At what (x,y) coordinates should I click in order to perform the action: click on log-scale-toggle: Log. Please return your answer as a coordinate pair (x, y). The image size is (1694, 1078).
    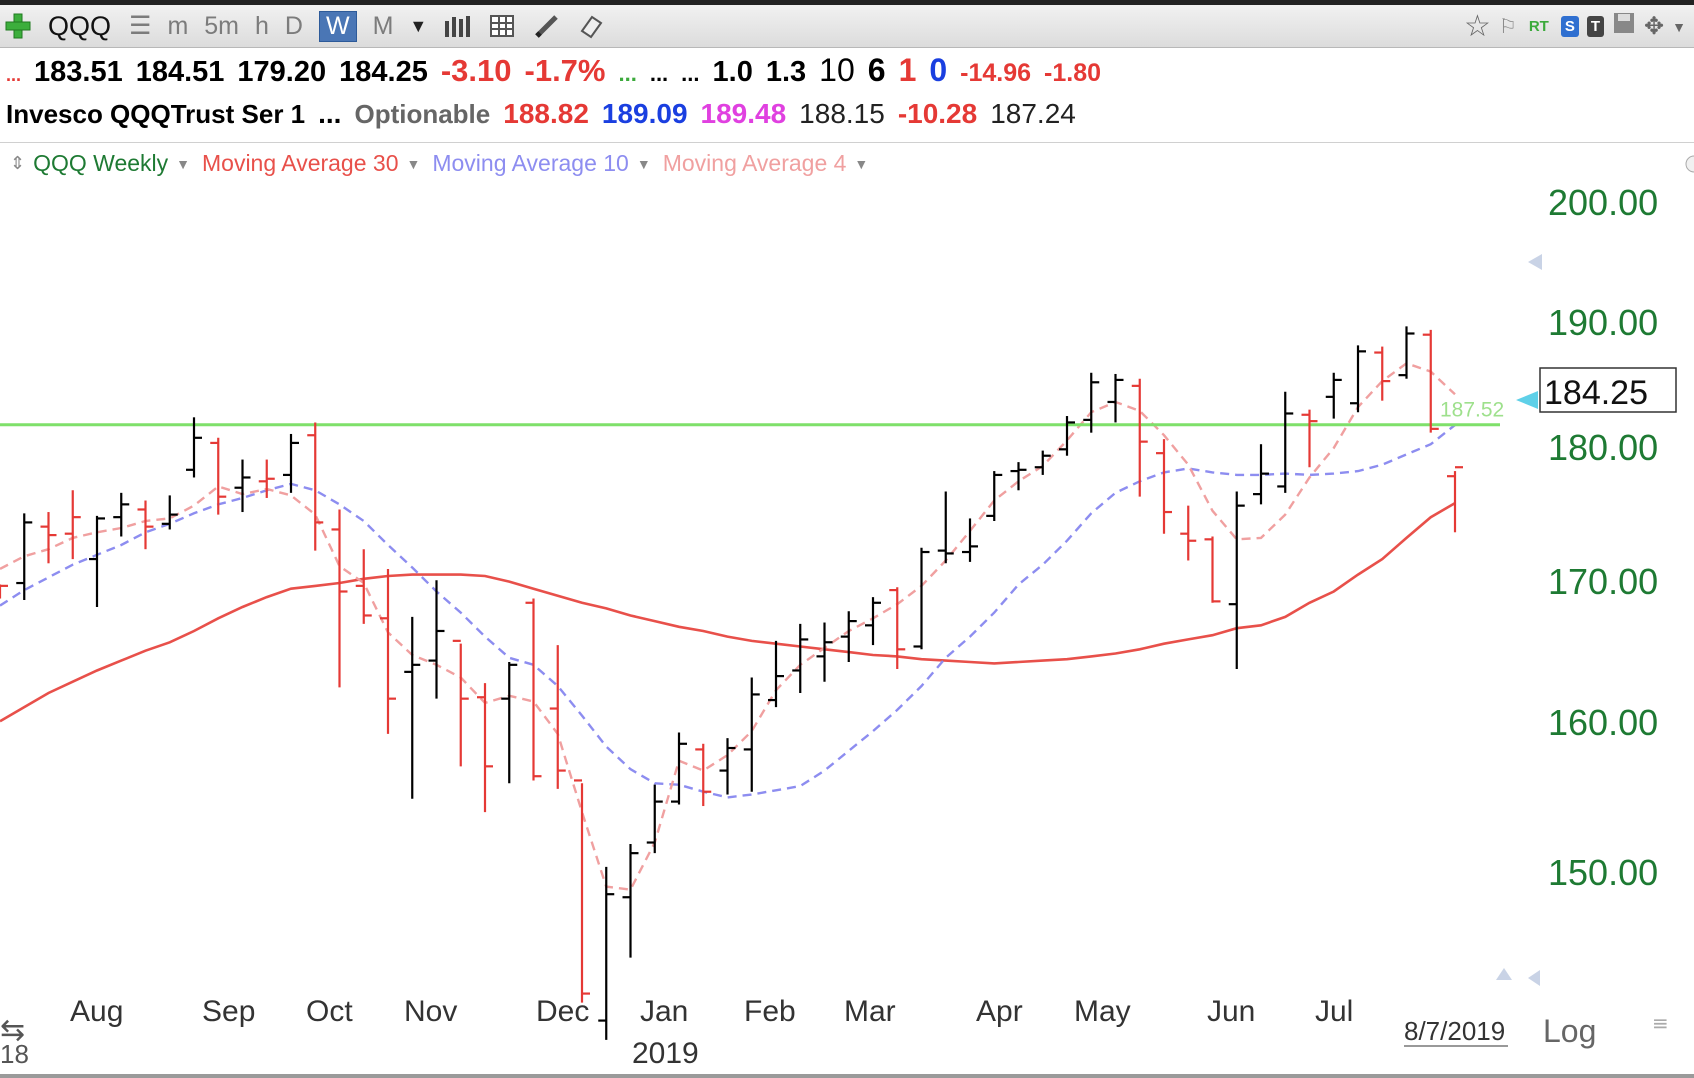
    Looking at the image, I should click on (1569, 1031).